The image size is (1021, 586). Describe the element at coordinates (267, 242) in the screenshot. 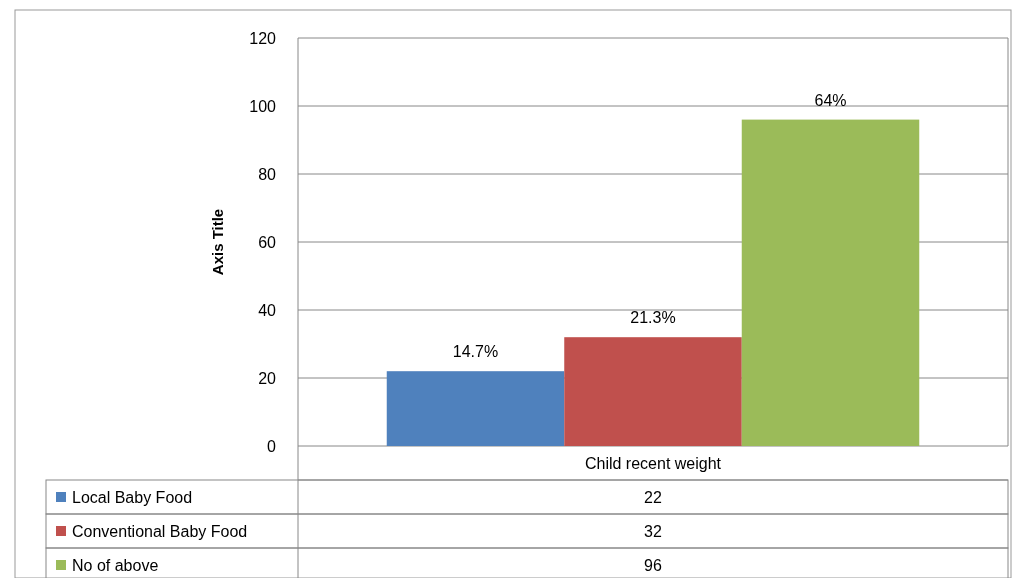

I see `y-tick-label: 60` at that location.